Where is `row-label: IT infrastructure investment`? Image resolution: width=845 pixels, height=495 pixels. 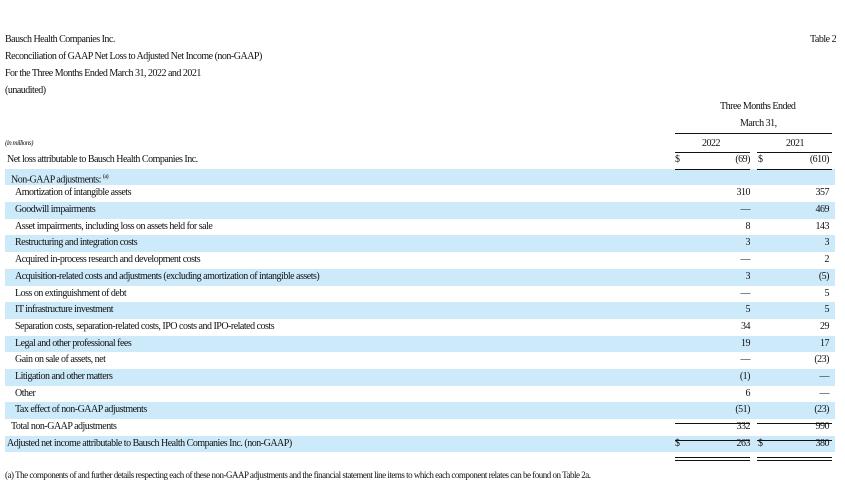 row-label: IT infrastructure investment is located at coordinates (64, 310).